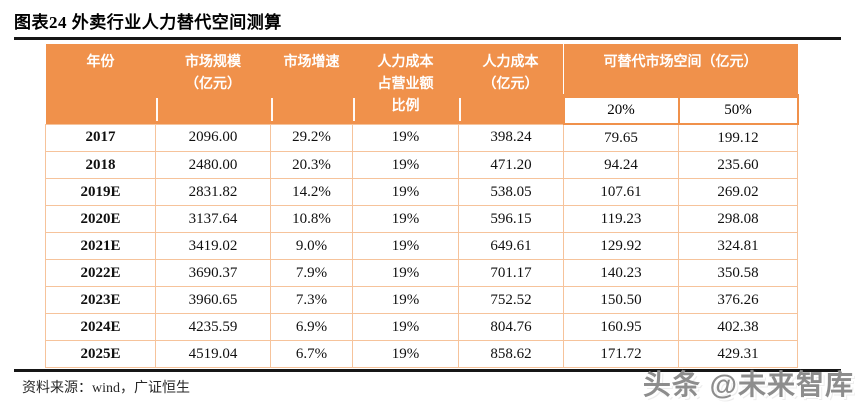 The image size is (855, 406). What do you see at coordinates (213, 327) in the screenshot?
I see `cell-market-size: 4235.59` at bounding box center [213, 327].